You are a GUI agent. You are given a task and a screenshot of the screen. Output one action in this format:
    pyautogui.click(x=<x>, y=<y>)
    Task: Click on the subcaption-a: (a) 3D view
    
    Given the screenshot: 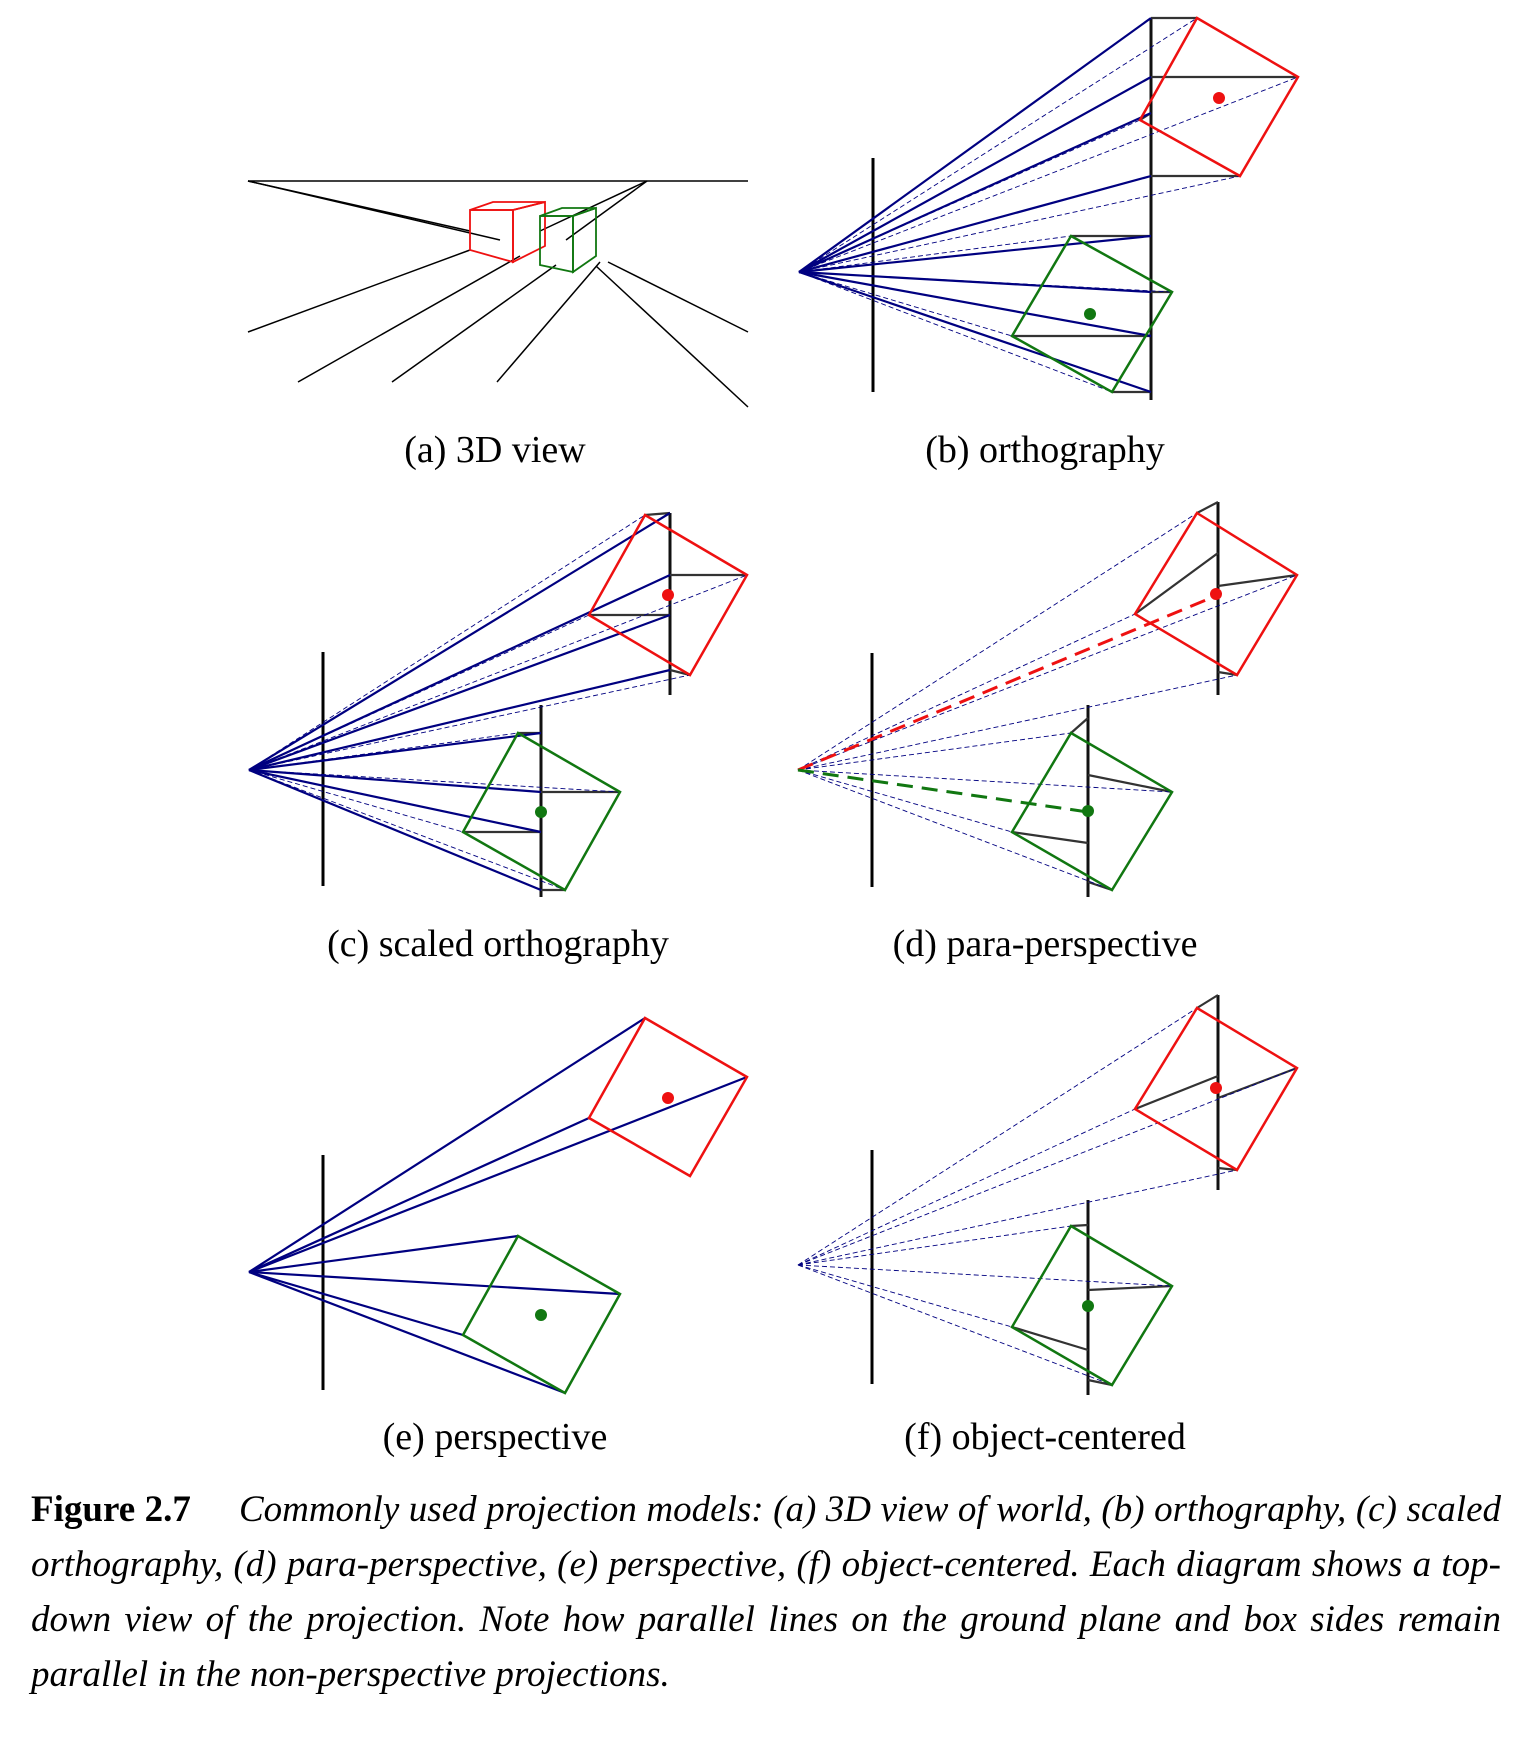 What is the action you would take?
    pyautogui.click(x=495, y=450)
    